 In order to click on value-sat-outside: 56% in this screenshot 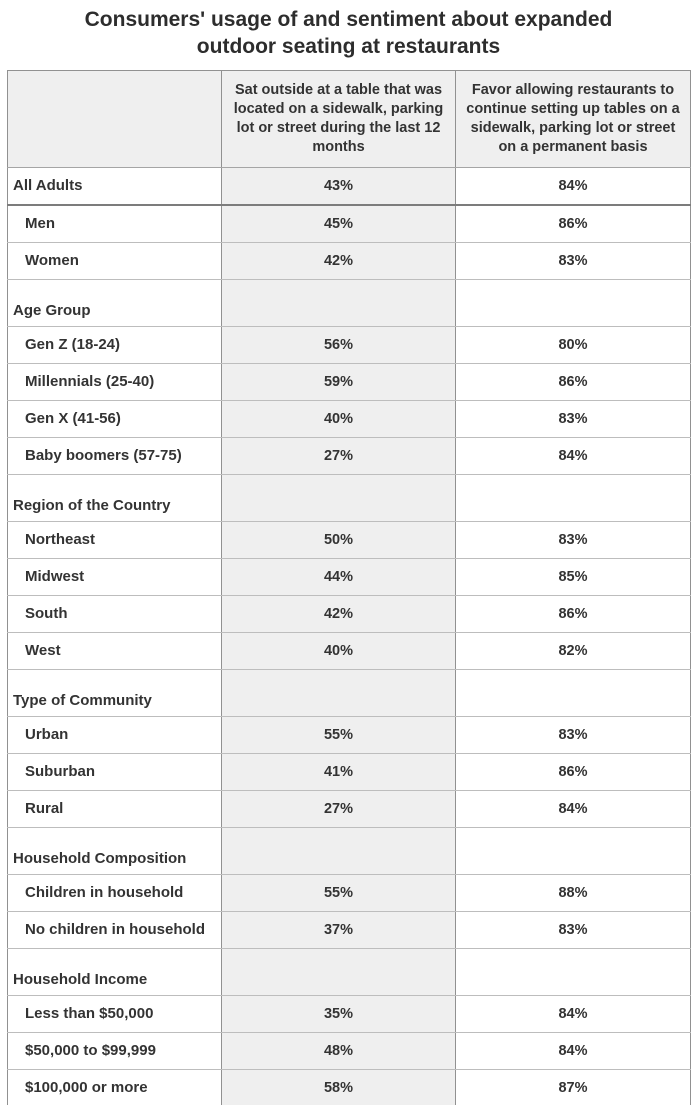, I will do `click(338, 344)`.